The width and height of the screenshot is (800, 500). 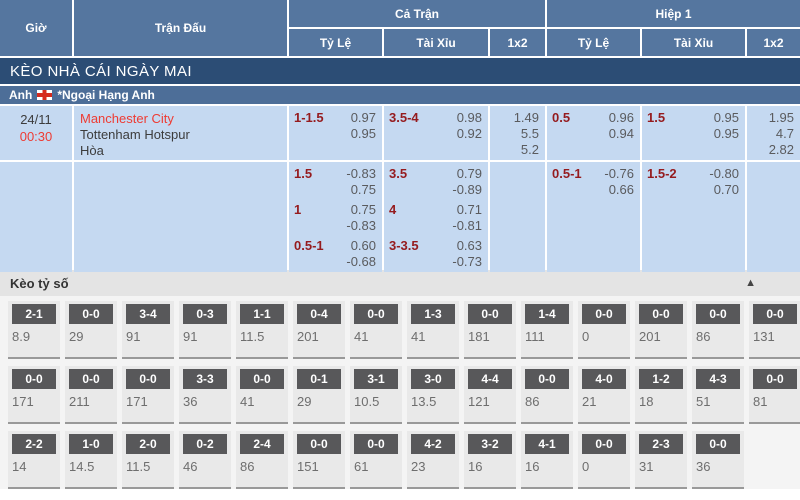 What do you see at coordinates (361, 261) in the screenshot?
I see `odds-value: -0.68` at bounding box center [361, 261].